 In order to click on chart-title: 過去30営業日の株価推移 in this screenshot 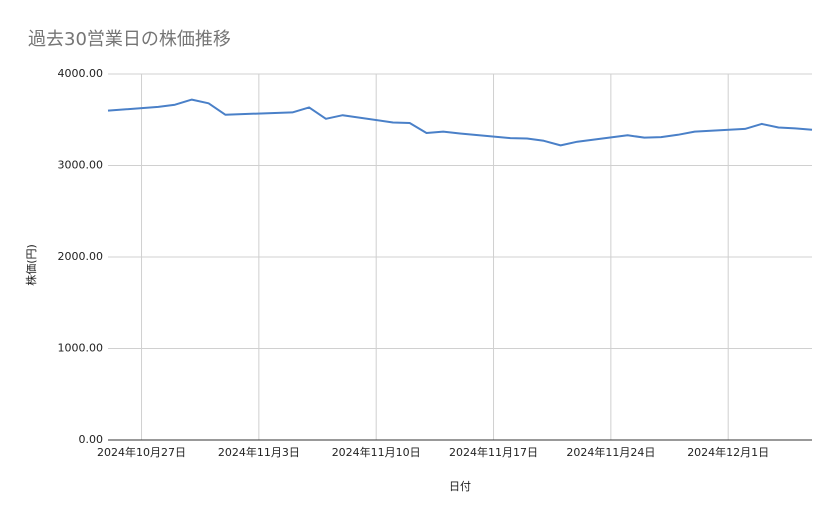, I will do `click(129, 39)`.